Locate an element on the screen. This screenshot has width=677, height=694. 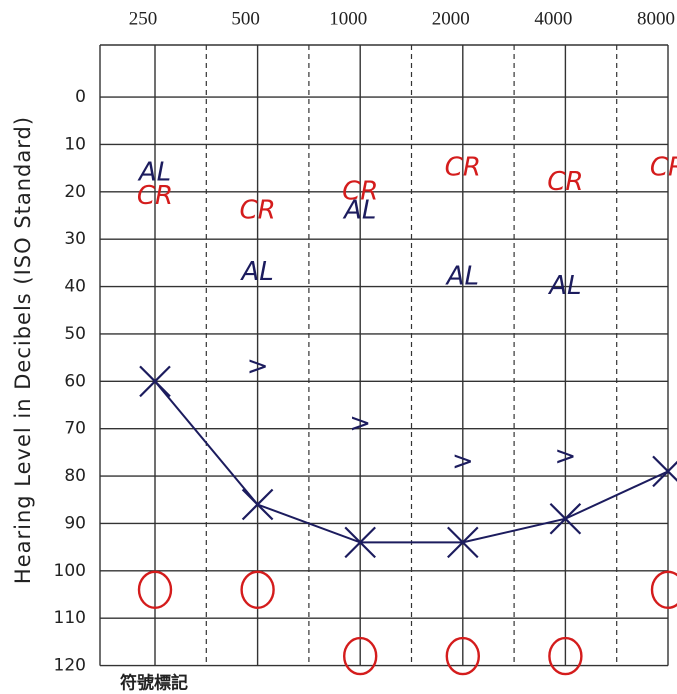
y-tick-label: 70 is located at coordinates (75, 429).